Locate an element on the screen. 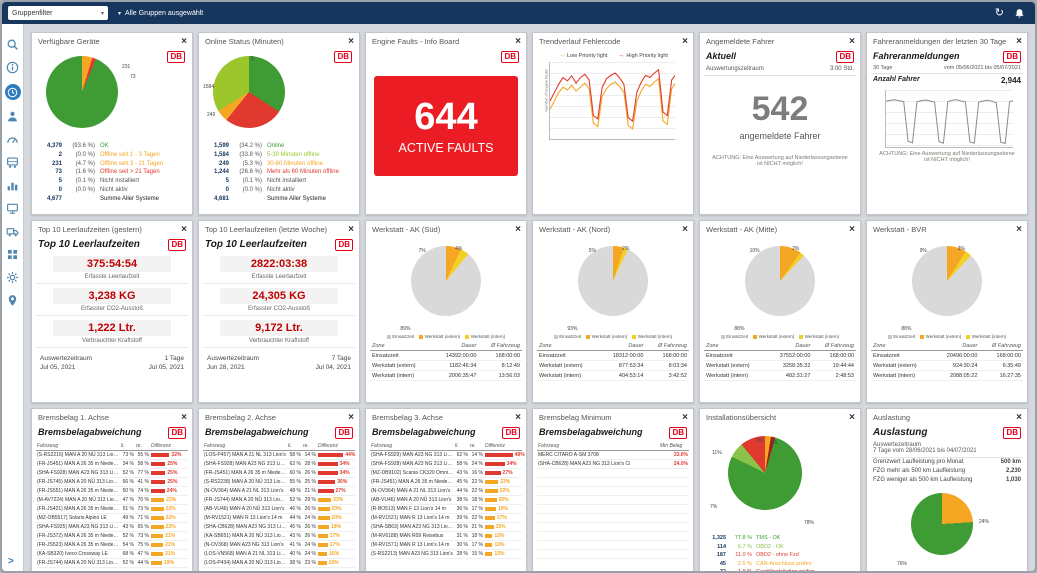 The height and width of the screenshot is (573, 1037). active-faults-box: 644 ACTIVE FAULTS is located at coordinates (446, 126).